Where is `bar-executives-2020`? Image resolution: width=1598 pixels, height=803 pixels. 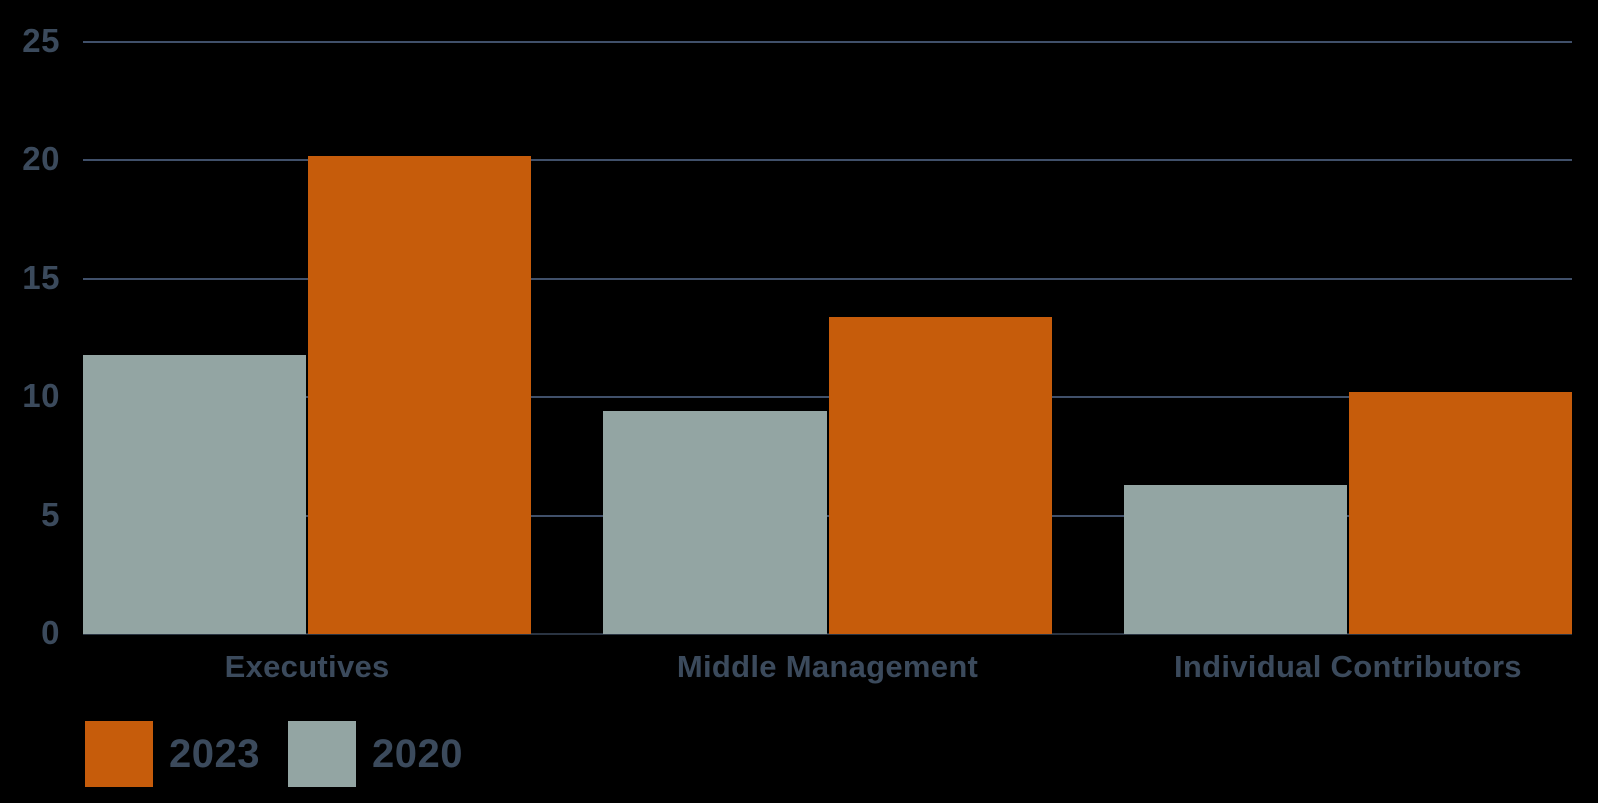
bar-executives-2020 is located at coordinates (195, 494).